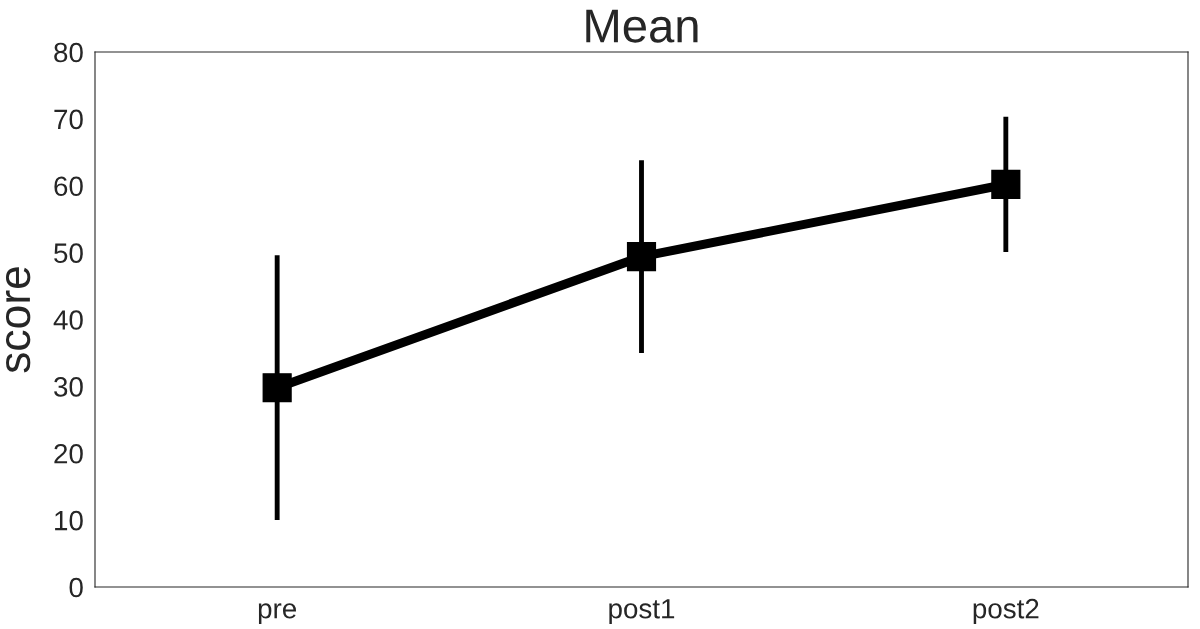 The height and width of the screenshot is (629, 1200). Describe the element at coordinates (642, 612) in the screenshot. I see `x-tick-label: post1` at that location.